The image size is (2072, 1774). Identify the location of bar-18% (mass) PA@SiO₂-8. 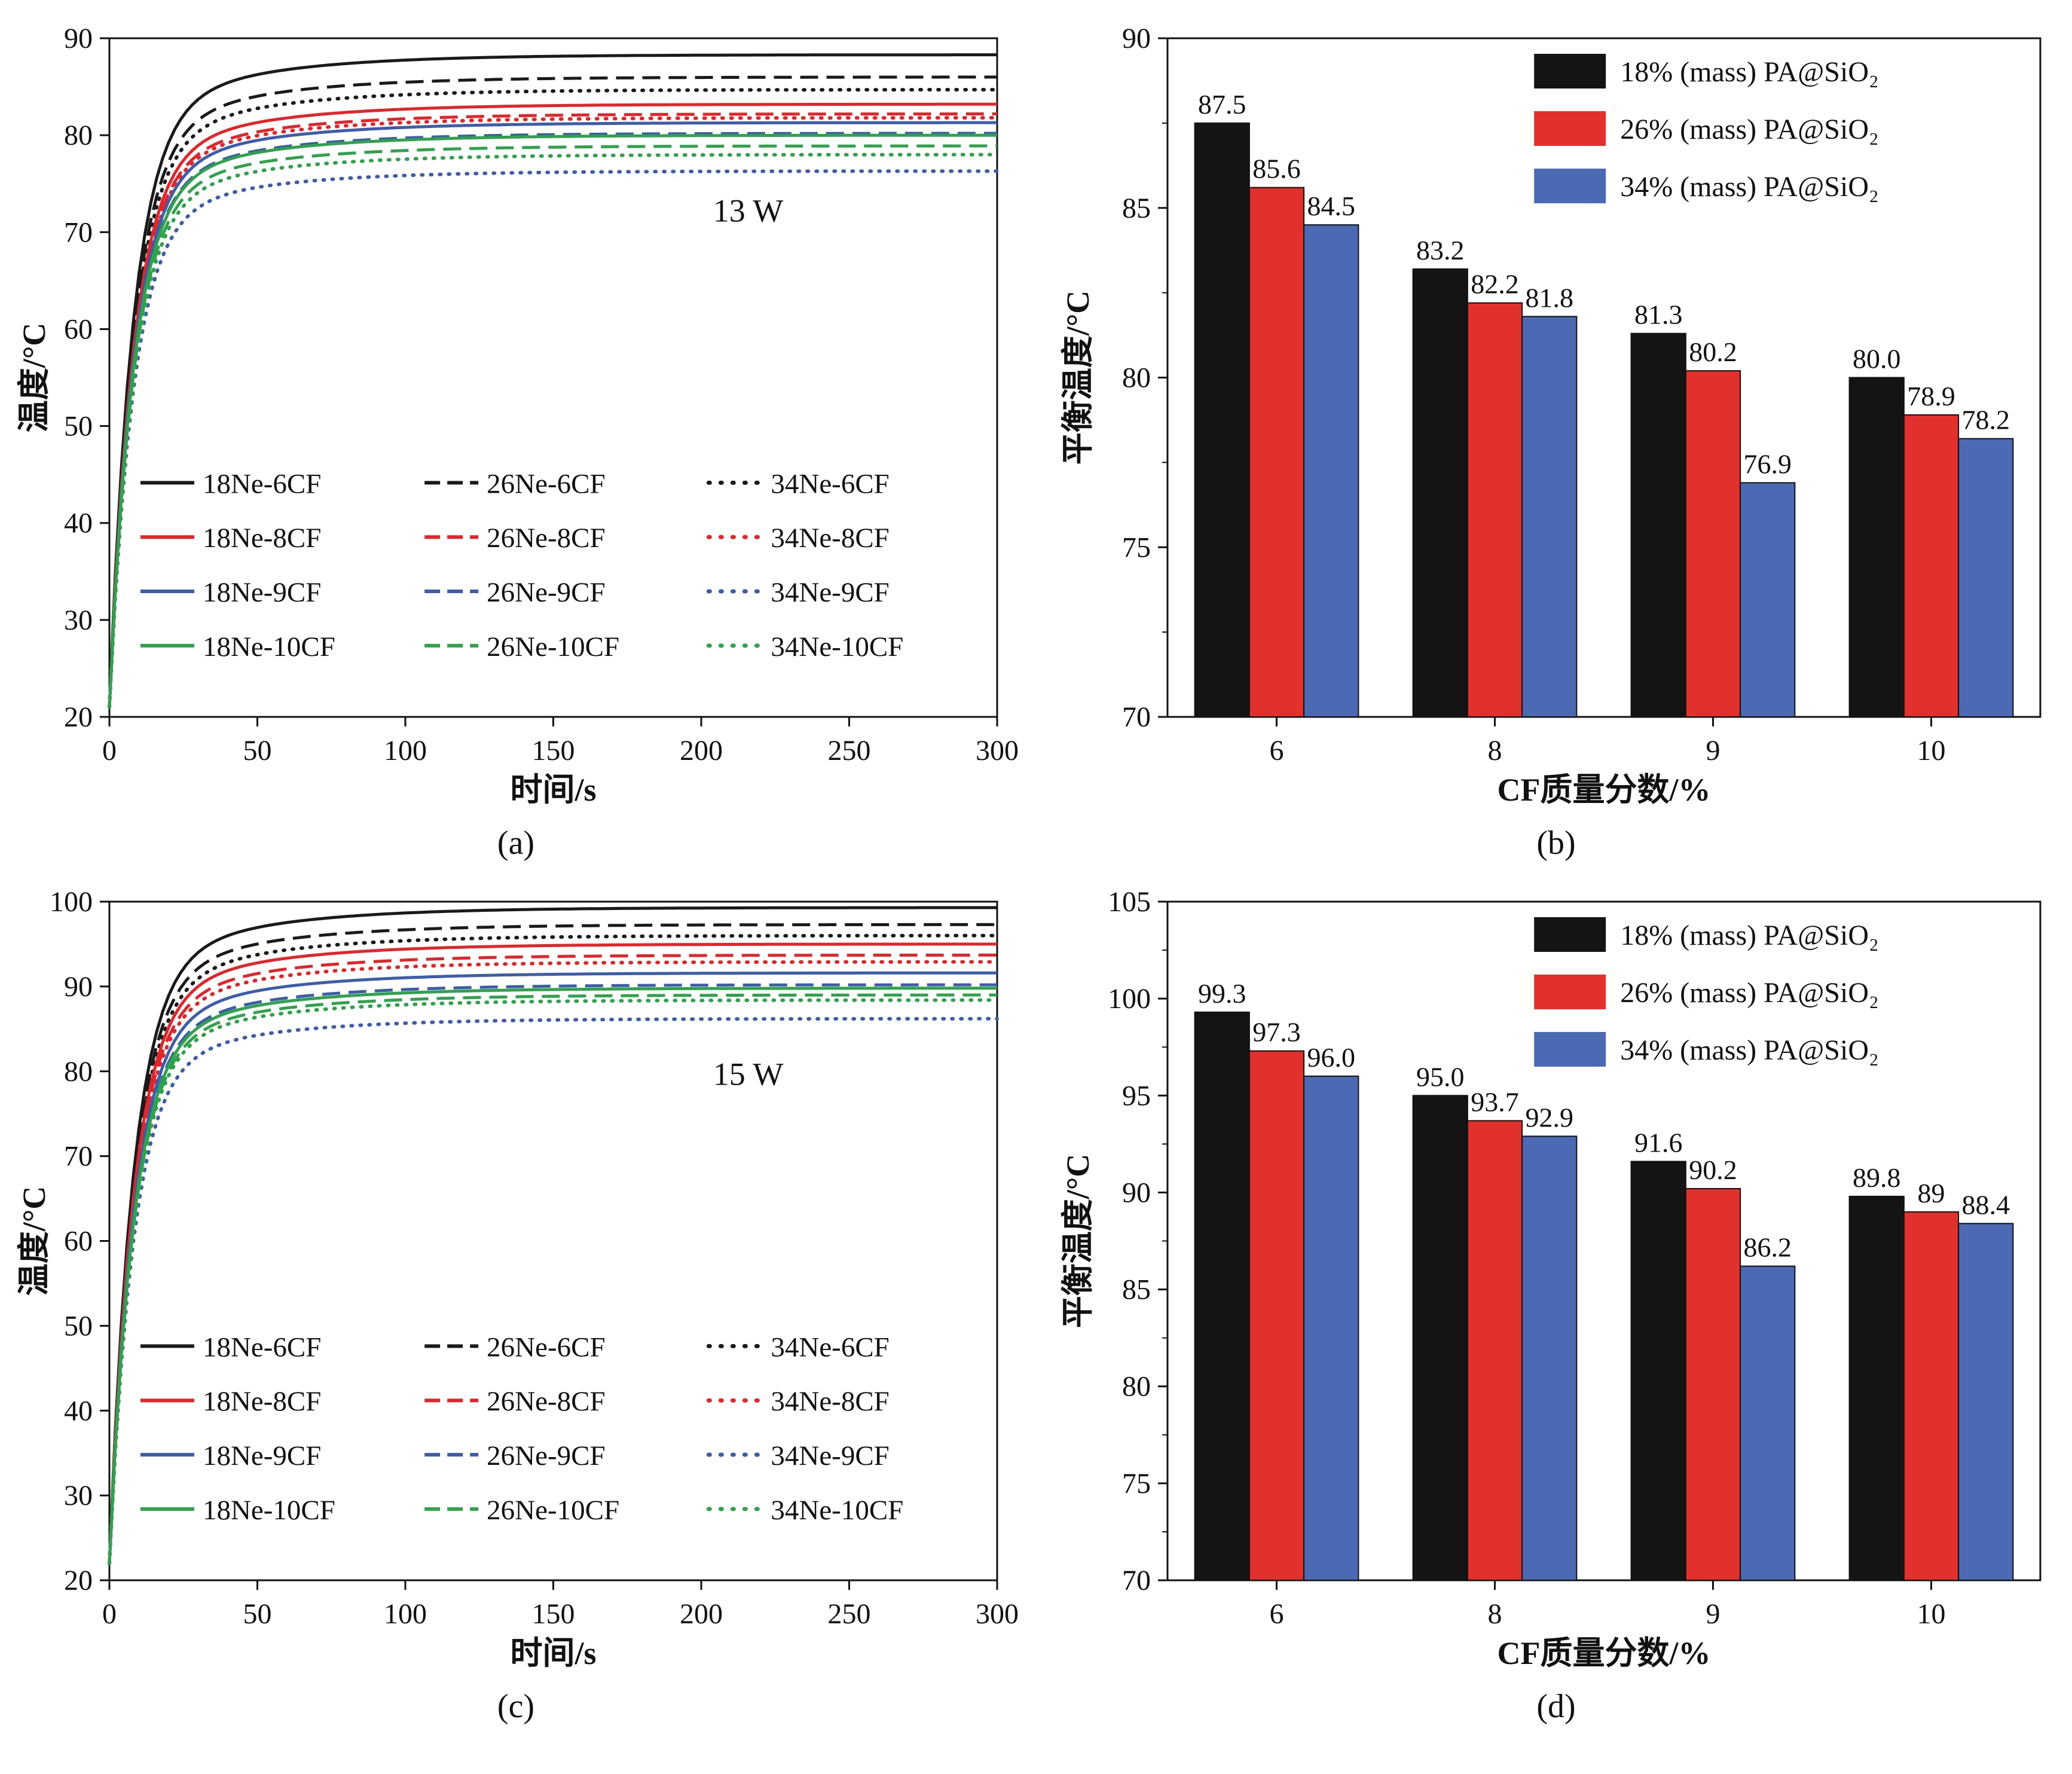
(1440, 1338).